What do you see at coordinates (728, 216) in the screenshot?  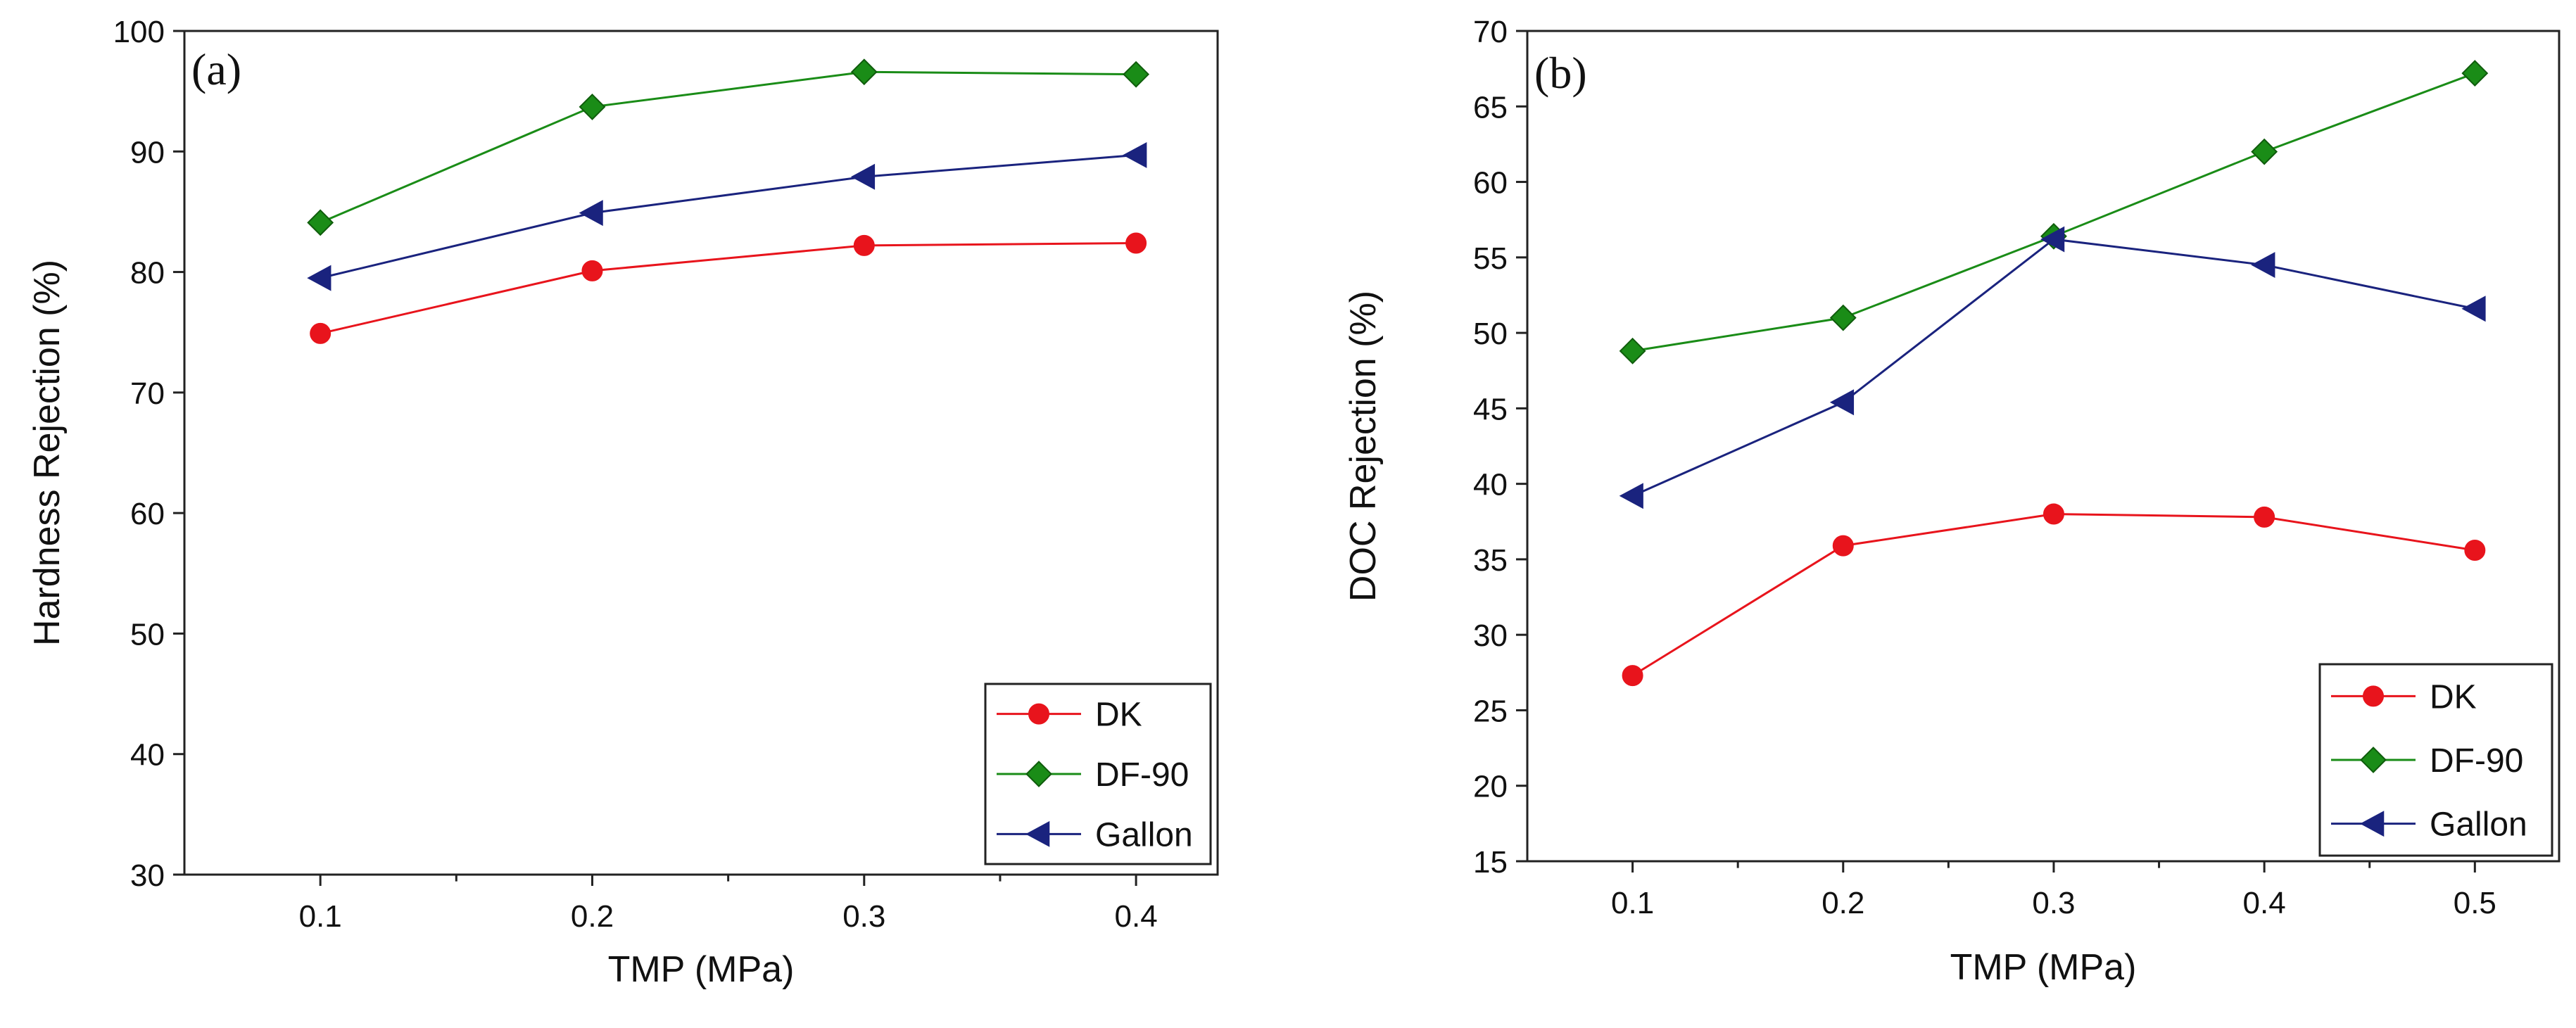 I see `series-line-gallon` at bounding box center [728, 216].